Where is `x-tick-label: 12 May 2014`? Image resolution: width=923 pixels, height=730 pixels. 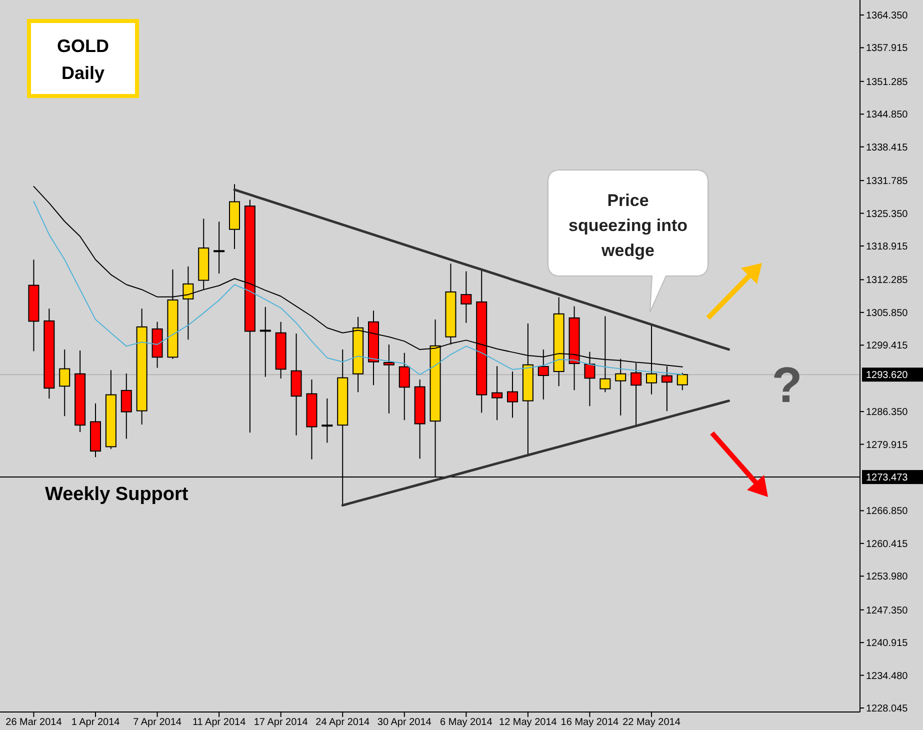 x-tick-label: 12 May 2014 is located at coordinates (528, 722).